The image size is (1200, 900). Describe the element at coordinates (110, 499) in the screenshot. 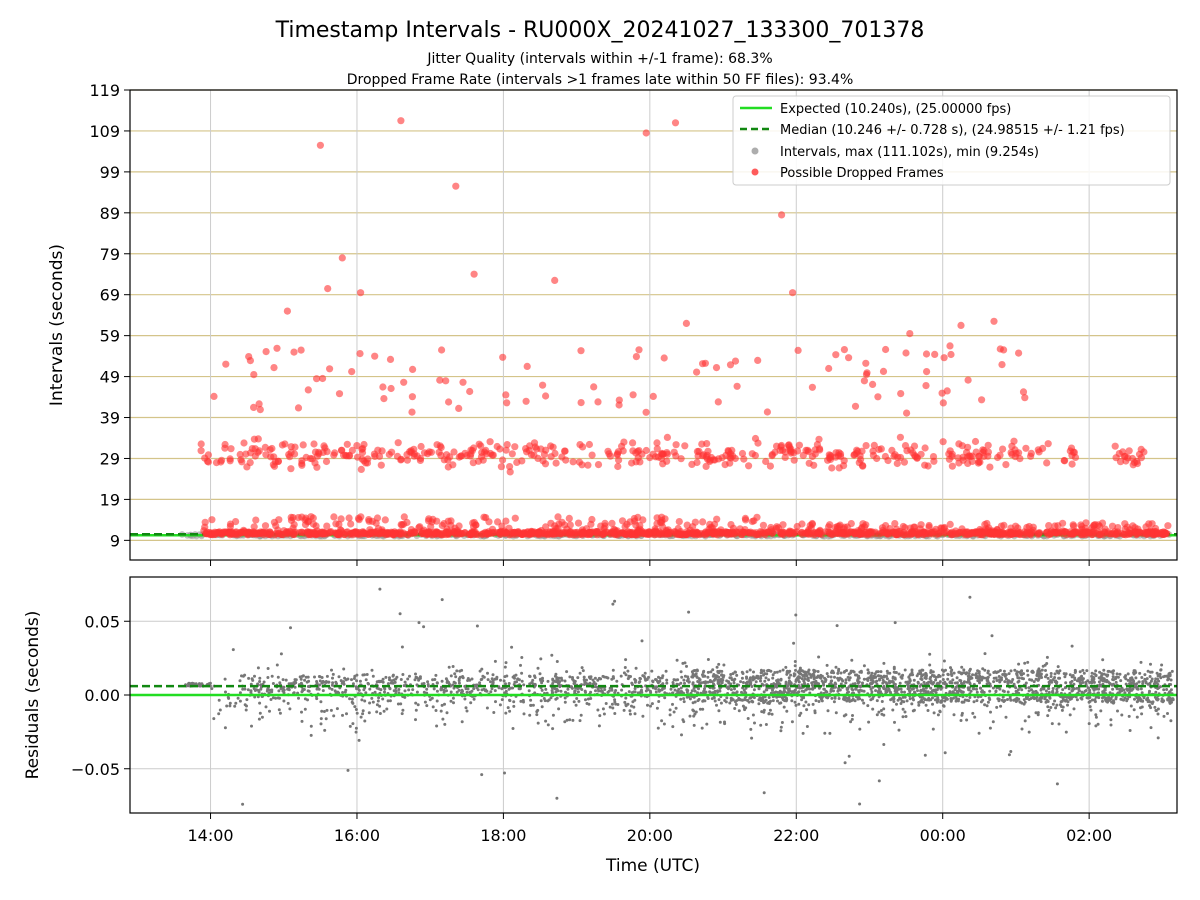

I see `y-tick-label: 19` at that location.